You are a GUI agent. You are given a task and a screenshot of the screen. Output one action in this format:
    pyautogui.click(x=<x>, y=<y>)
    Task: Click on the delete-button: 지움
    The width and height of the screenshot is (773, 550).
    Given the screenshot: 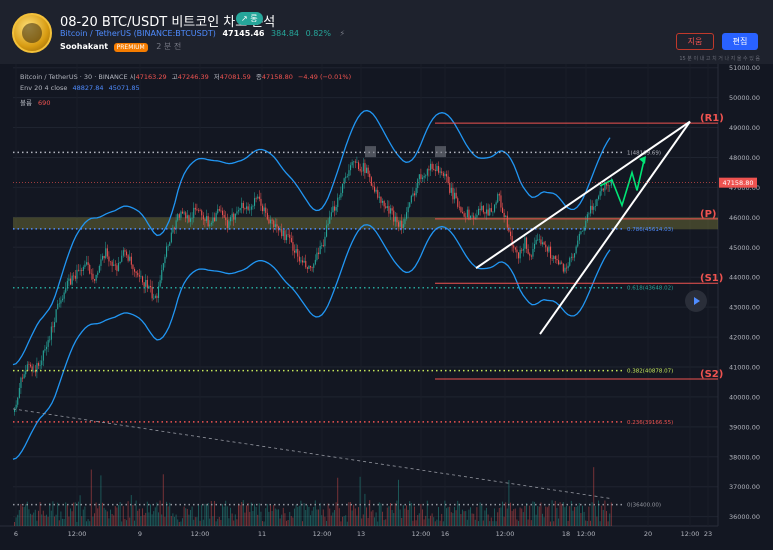 What is the action you would take?
    pyautogui.click(x=695, y=41)
    